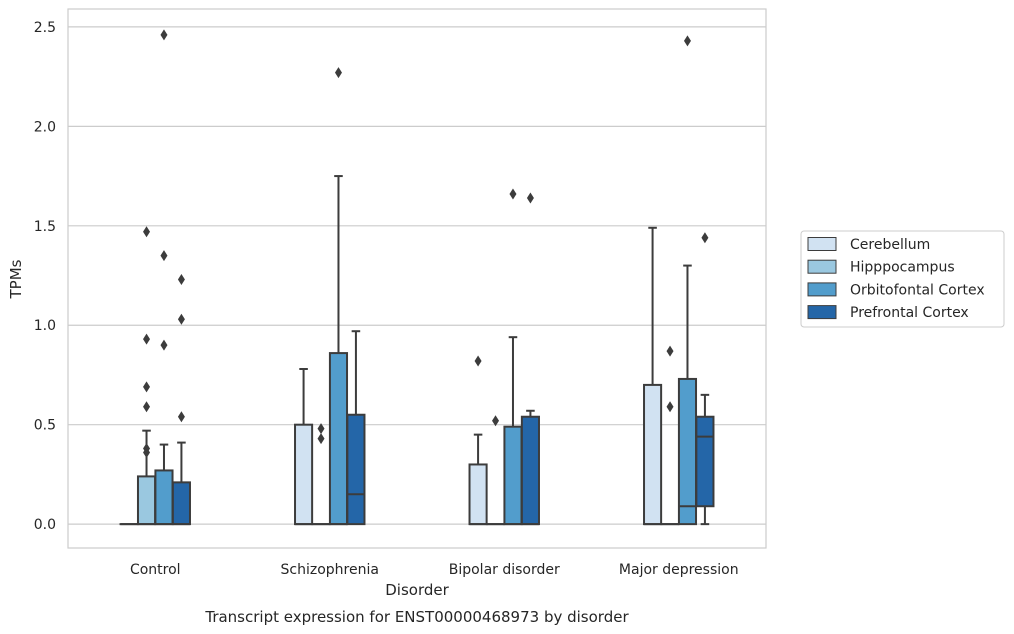  Describe the element at coordinates (45, 127) in the screenshot. I see `y-tick-label: 2.0` at that location.